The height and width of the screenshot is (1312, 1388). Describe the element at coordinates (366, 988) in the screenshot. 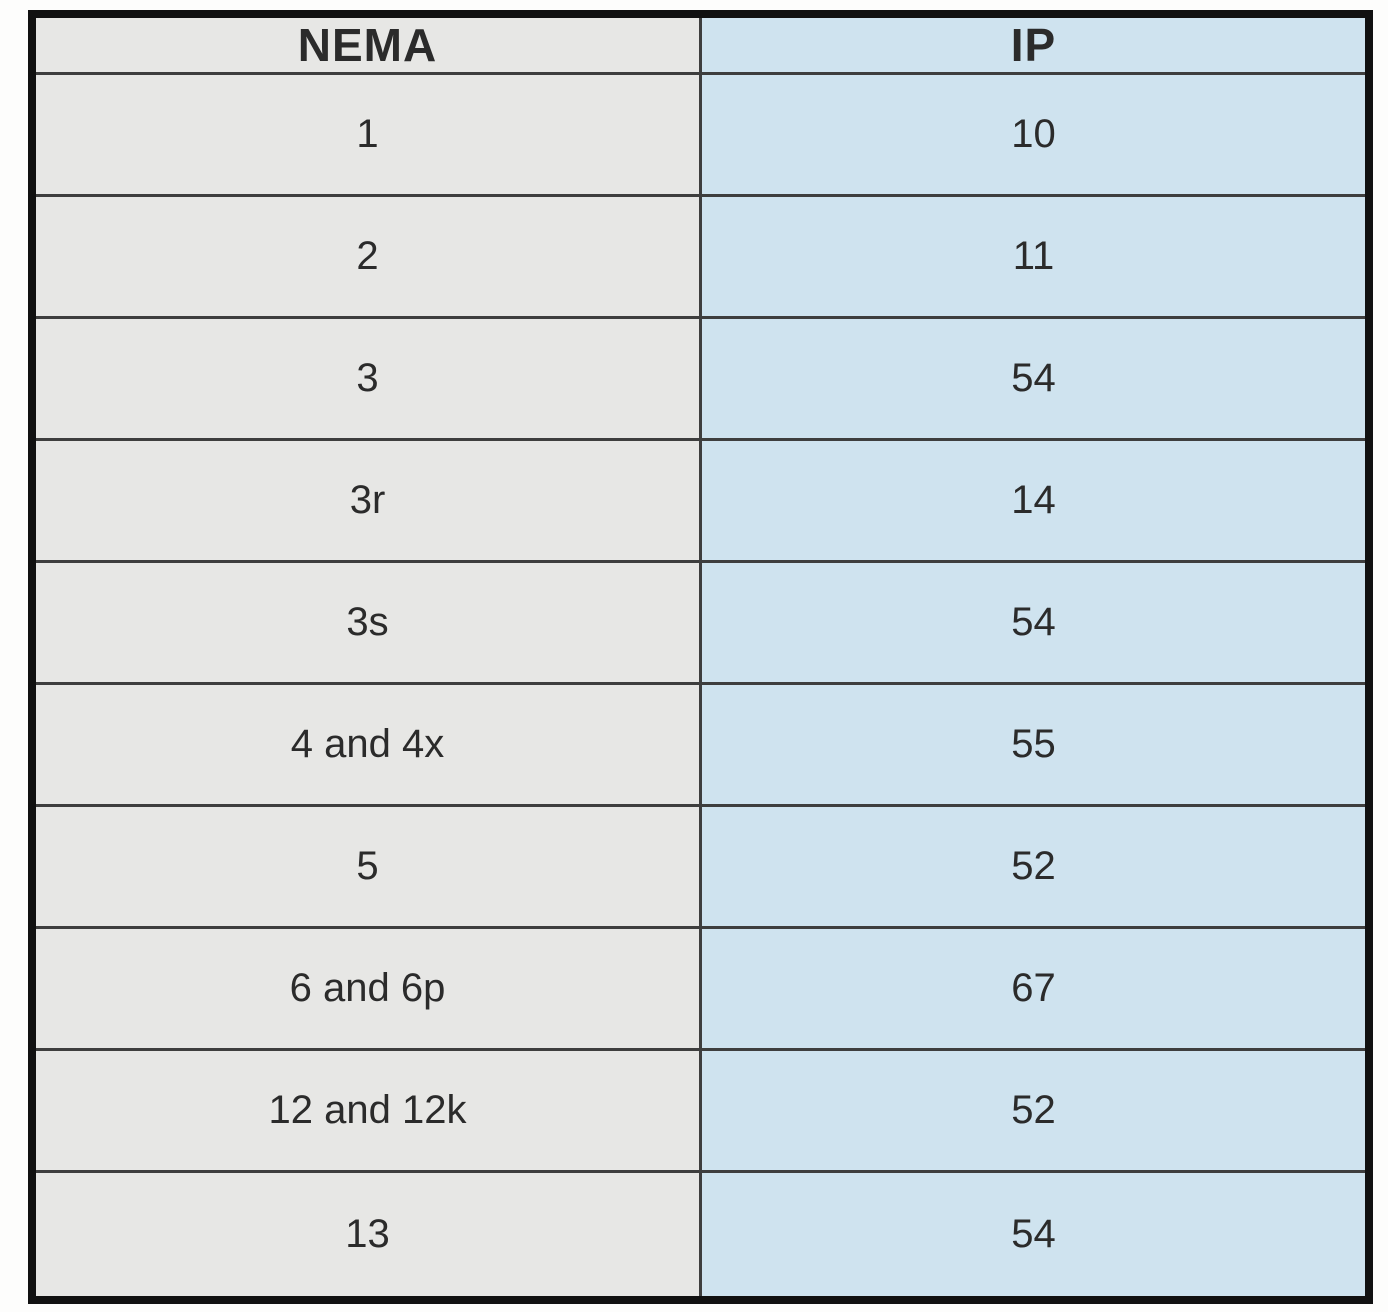

I see `nema-cell: 6 and 6p` at that location.